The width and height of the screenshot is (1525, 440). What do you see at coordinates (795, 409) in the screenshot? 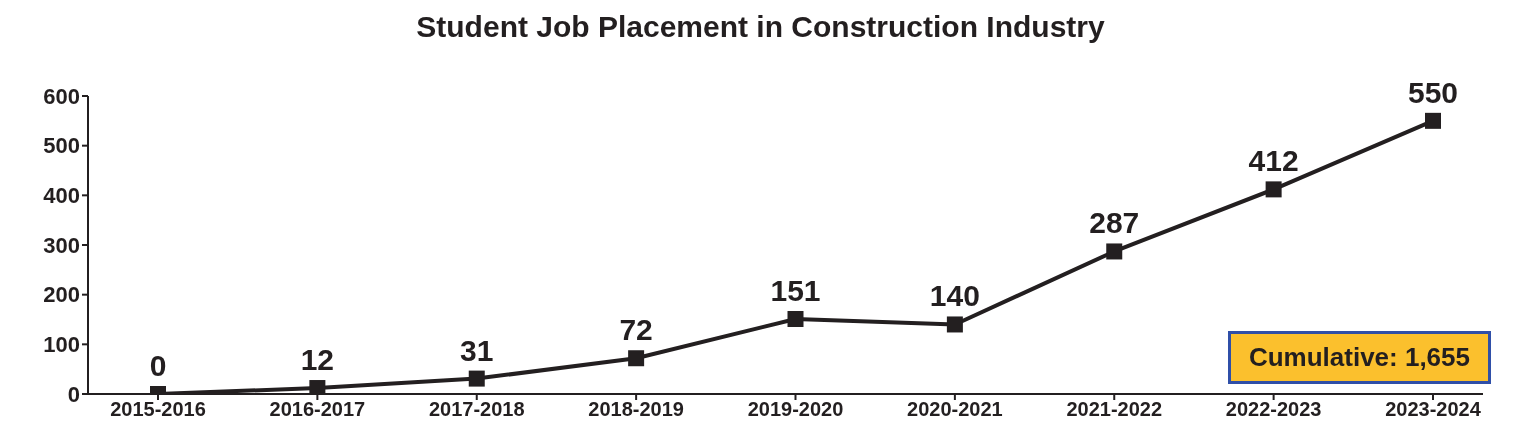
I see `x-tick-label: 2019-2020` at bounding box center [795, 409].